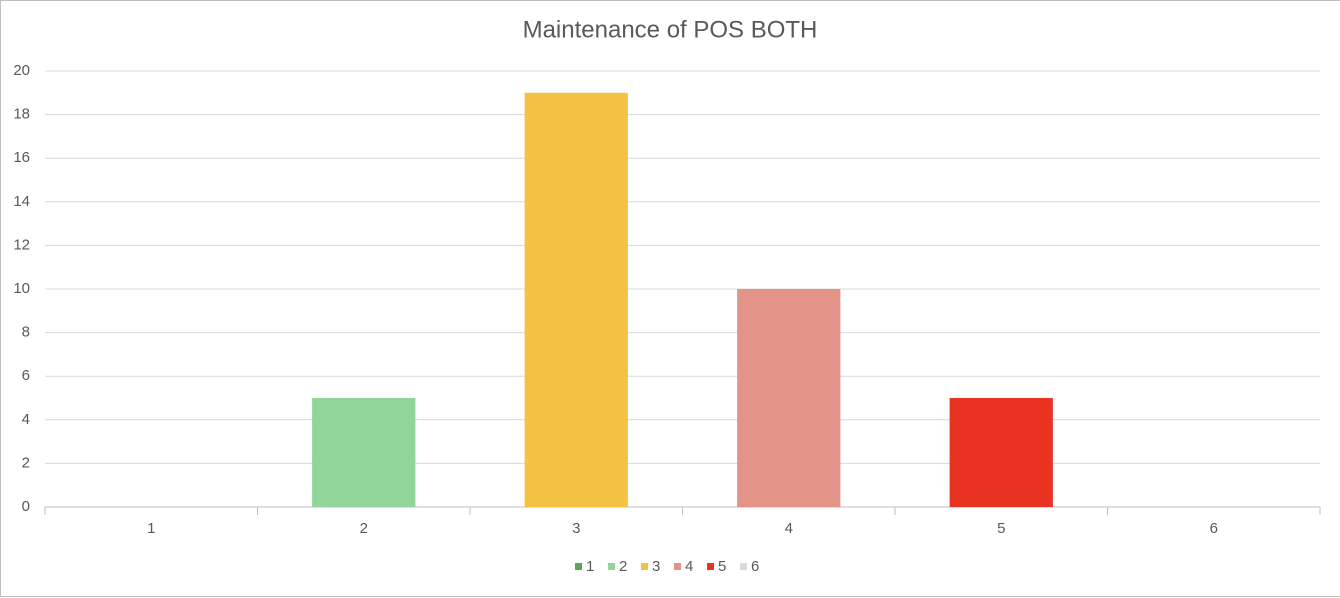 This screenshot has width=1340, height=598. Describe the element at coordinates (21, 114) in the screenshot. I see `y-tick-label: 18` at that location.